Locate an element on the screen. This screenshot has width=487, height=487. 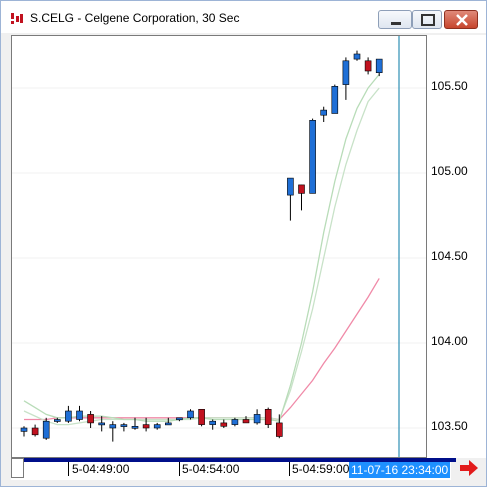
price-label: 105.50 is located at coordinates (449, 86).